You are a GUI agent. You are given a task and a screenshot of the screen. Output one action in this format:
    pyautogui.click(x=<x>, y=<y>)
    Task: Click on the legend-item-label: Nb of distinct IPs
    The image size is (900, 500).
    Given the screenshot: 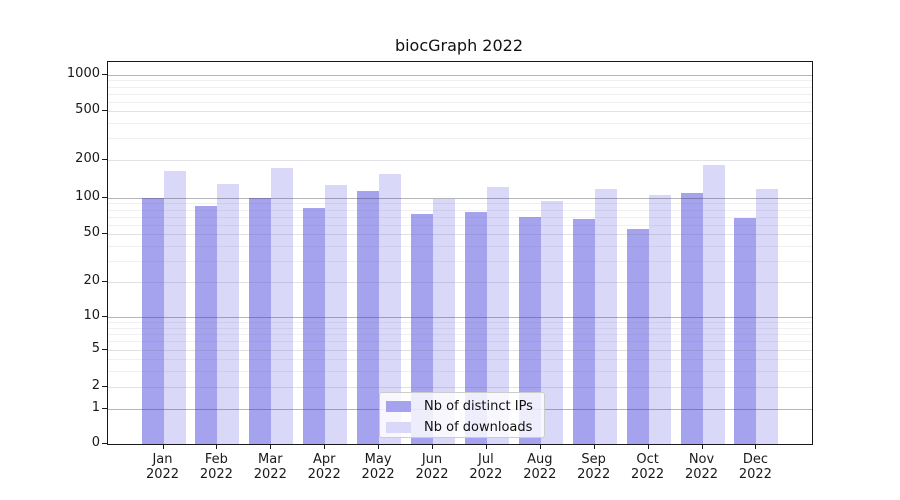 What is the action you would take?
    pyautogui.click(x=478, y=406)
    